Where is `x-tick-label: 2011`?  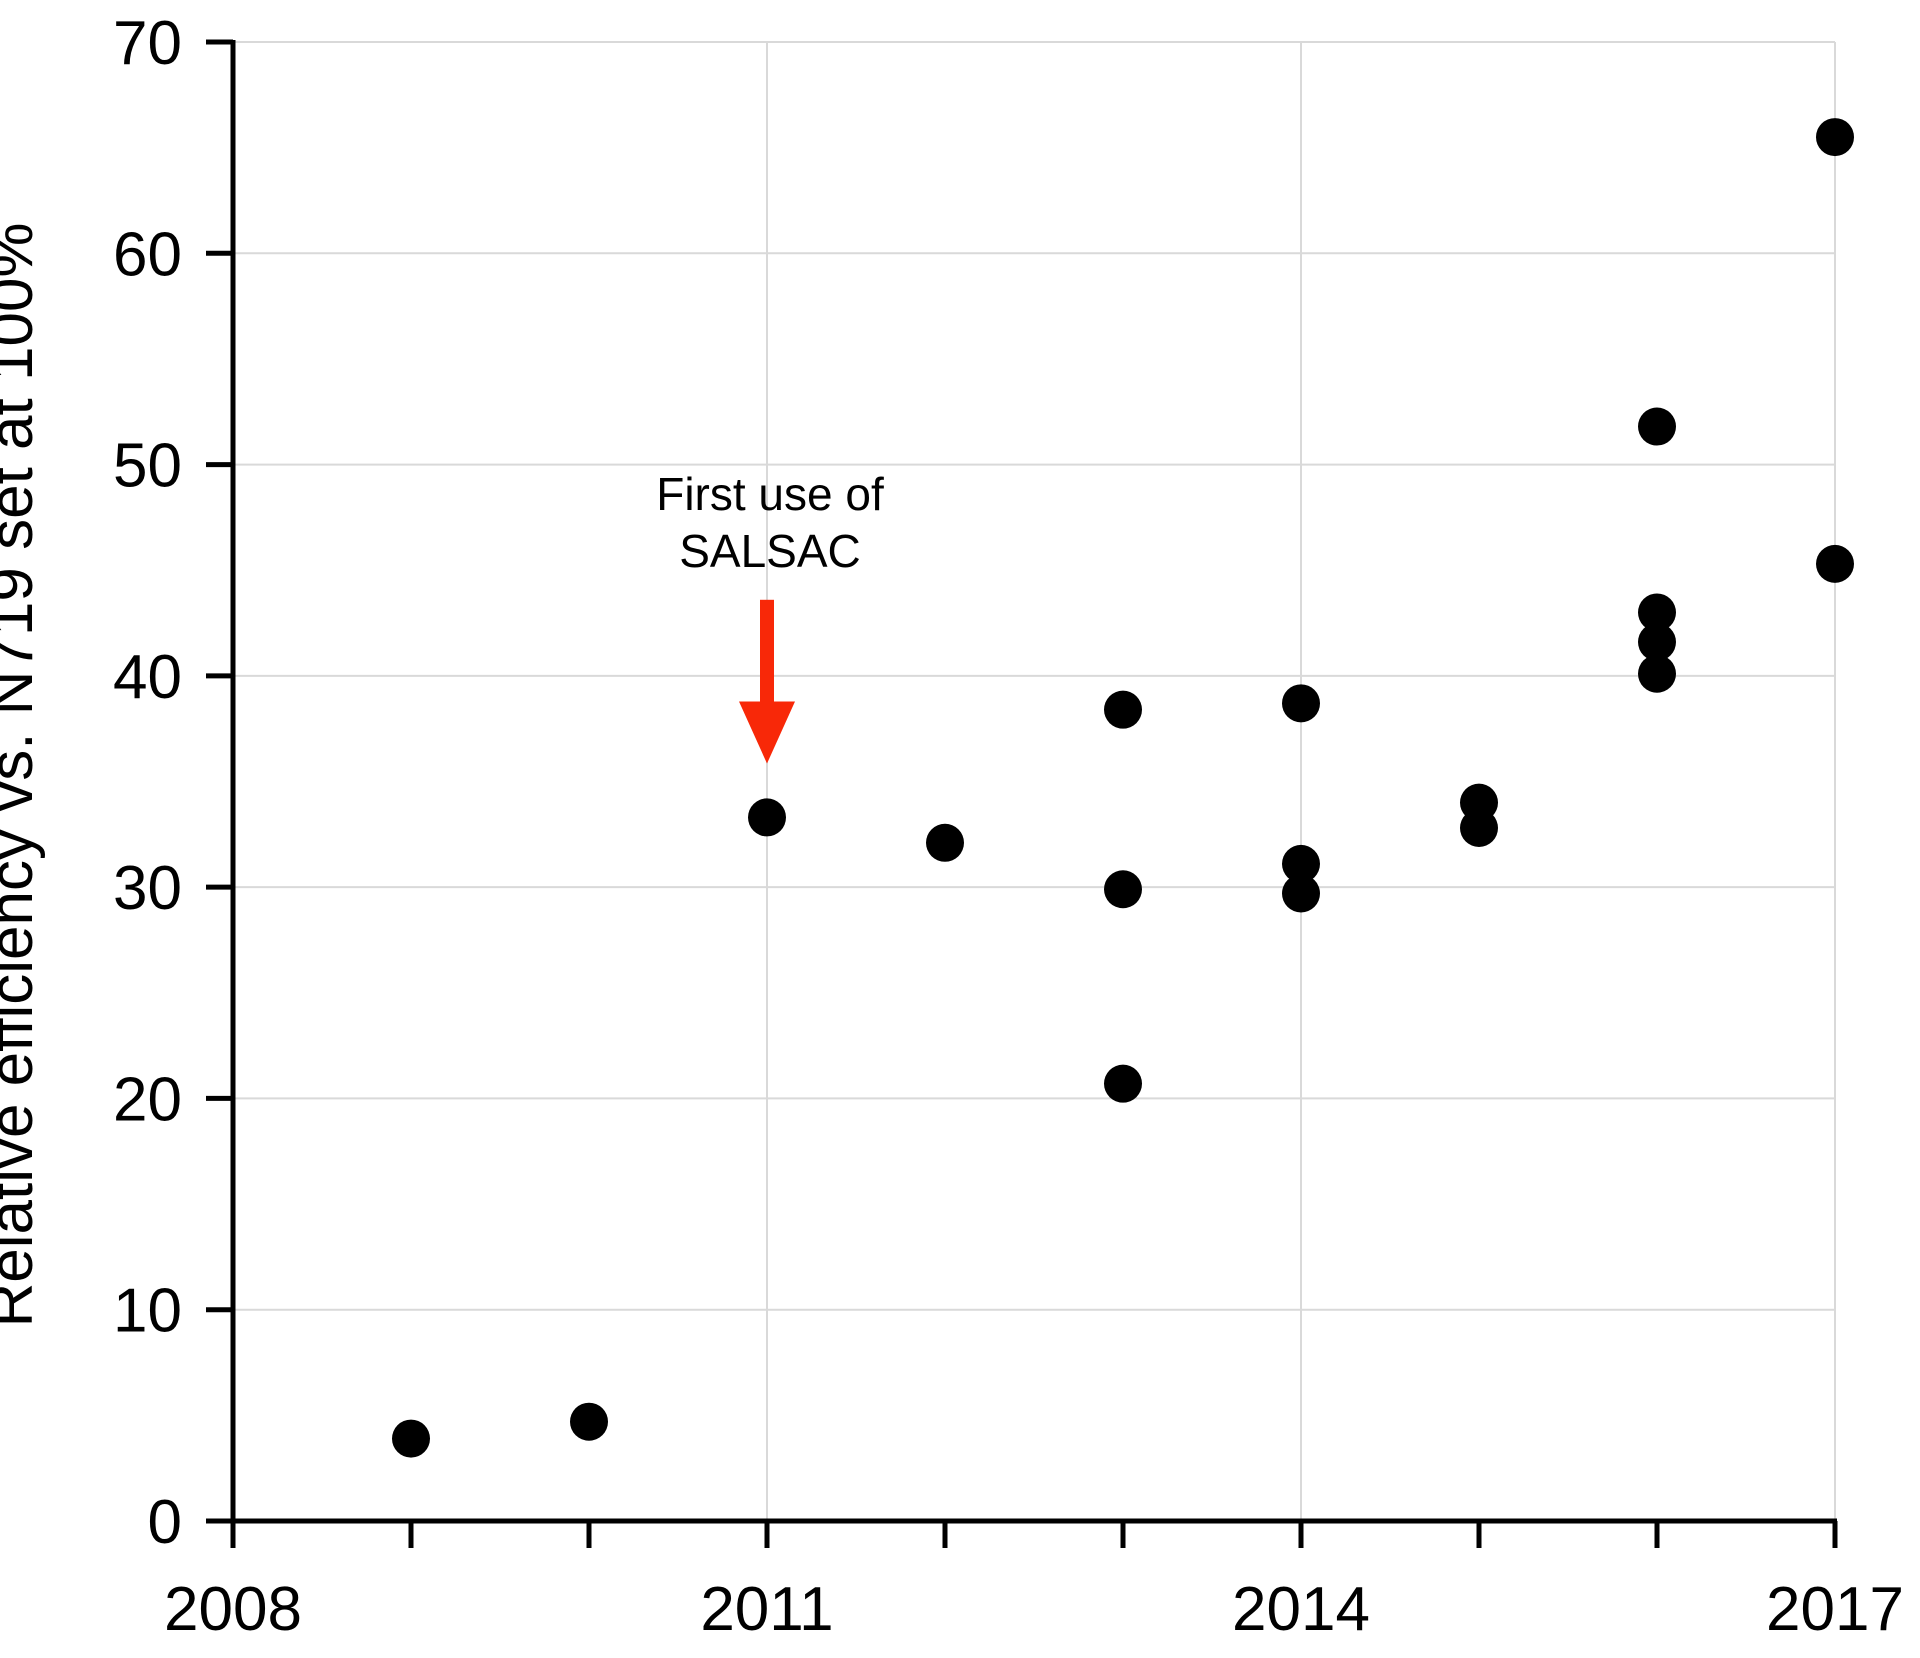
x-tick-label: 2011 is located at coordinates (766, 1609).